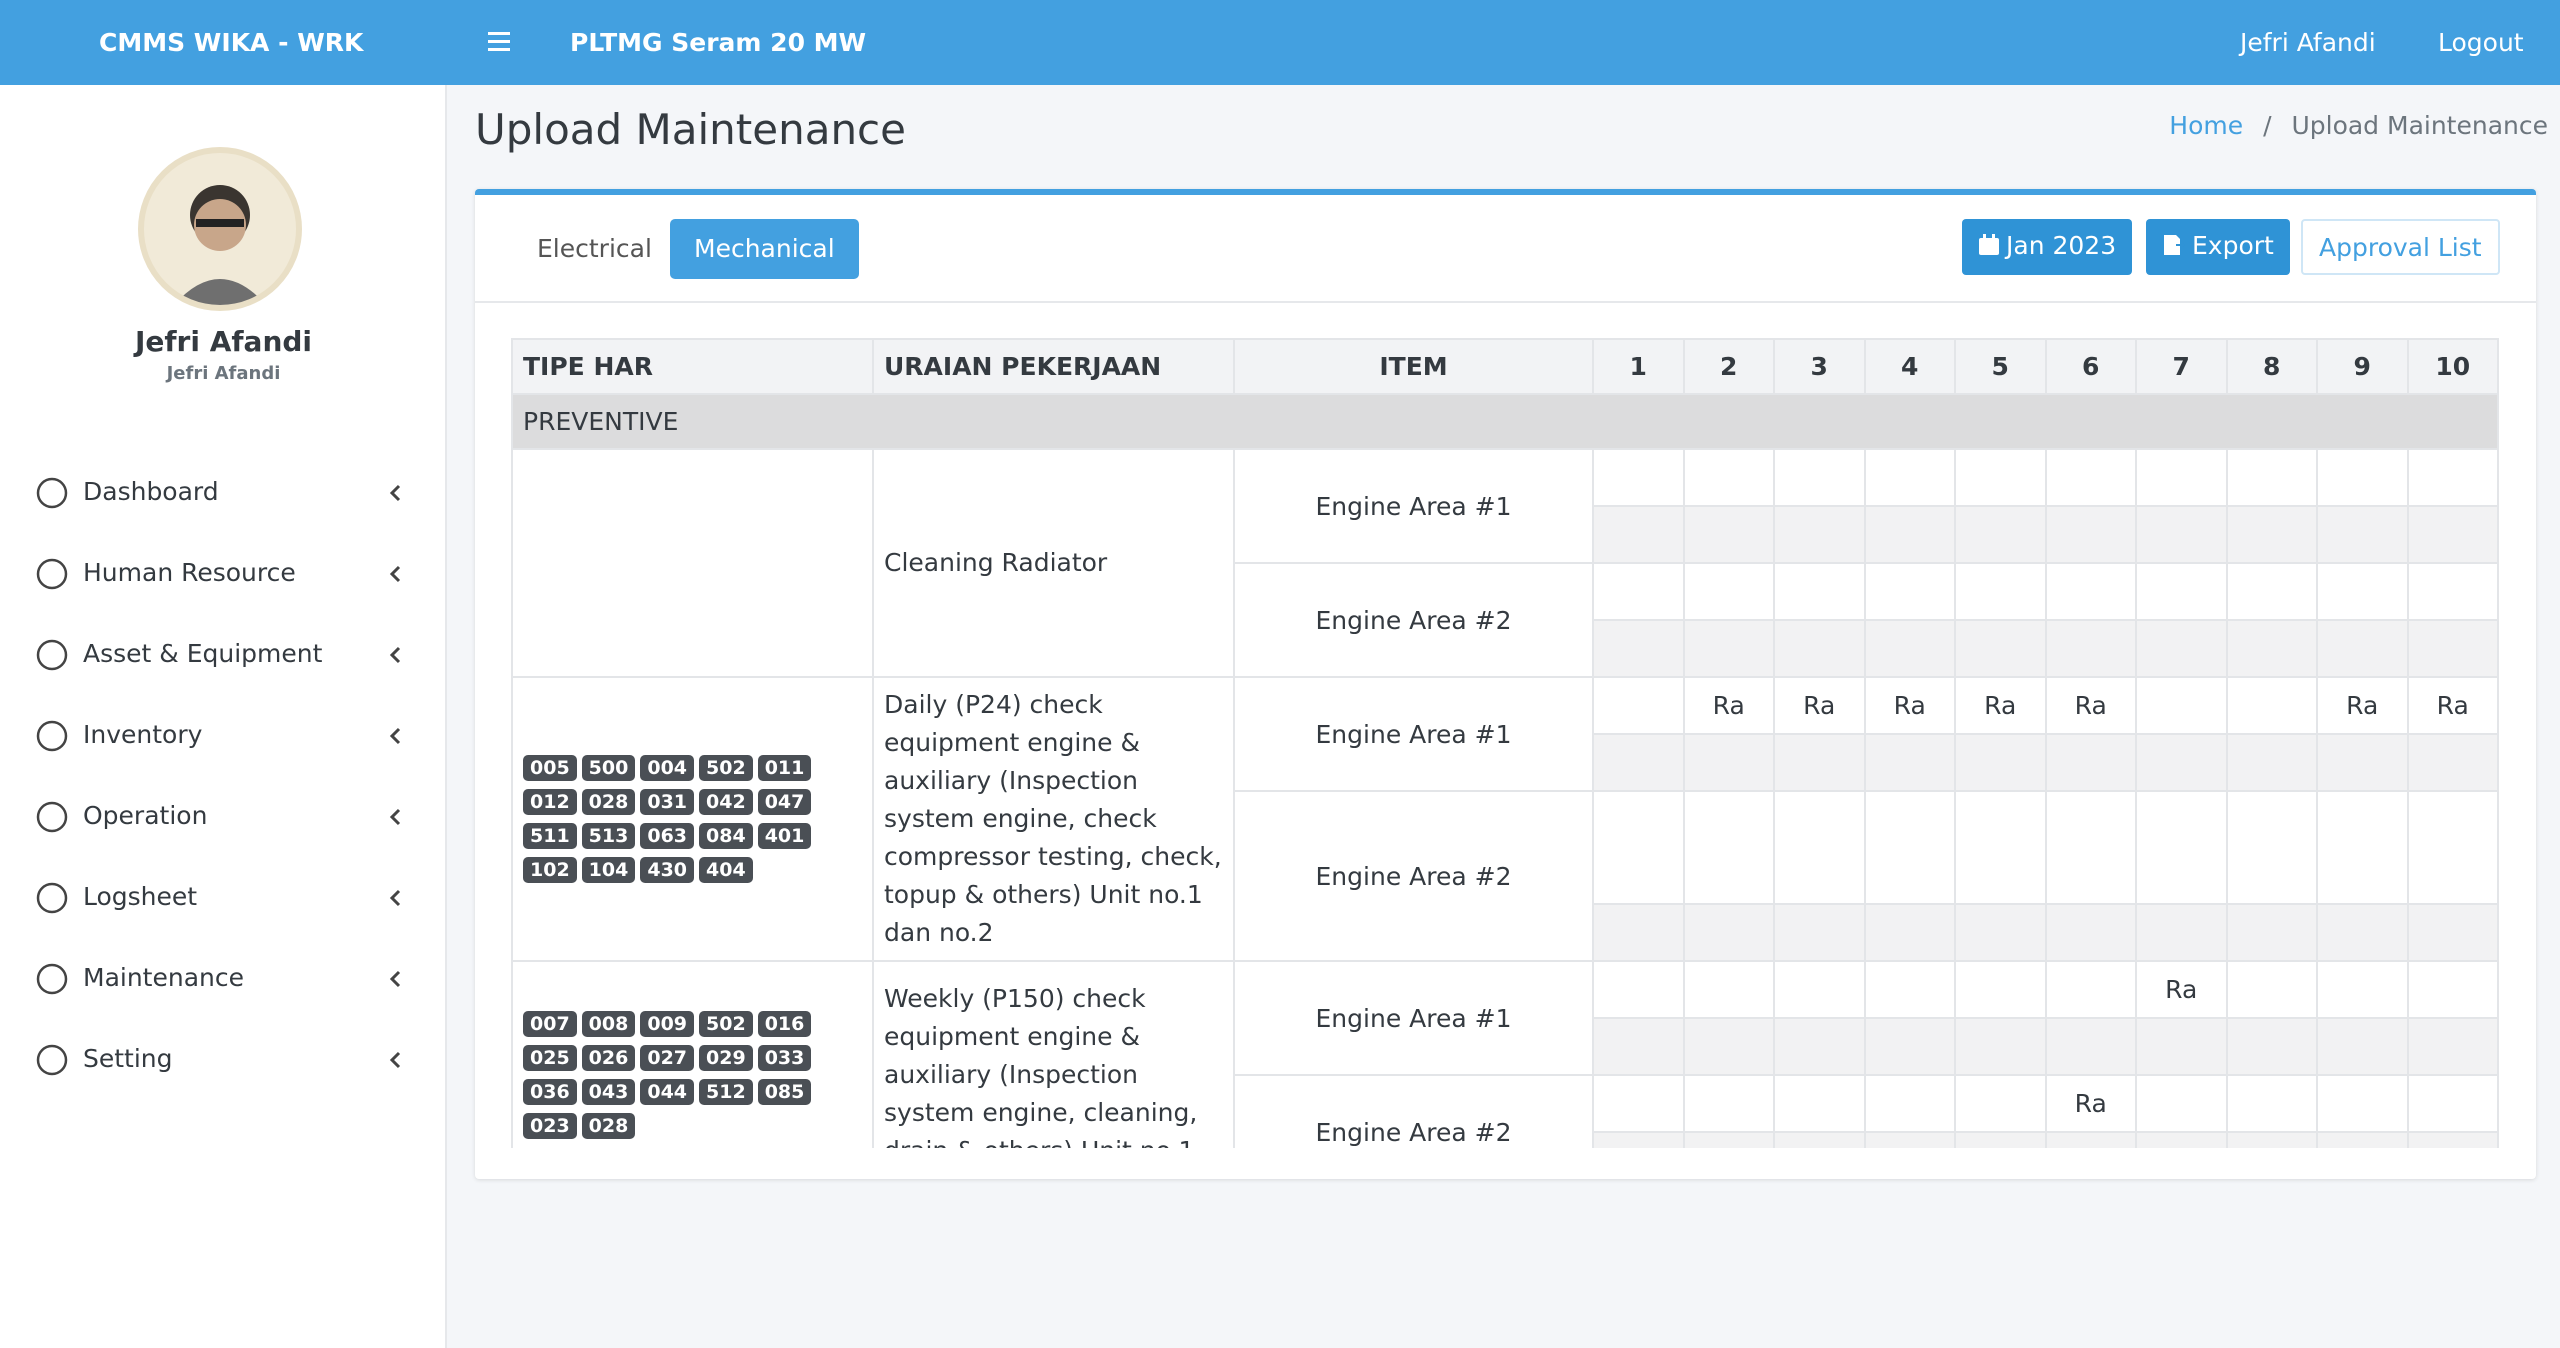  Describe the element at coordinates (594, 248) in the screenshot. I see `tab-electrical: Electrical` at that location.